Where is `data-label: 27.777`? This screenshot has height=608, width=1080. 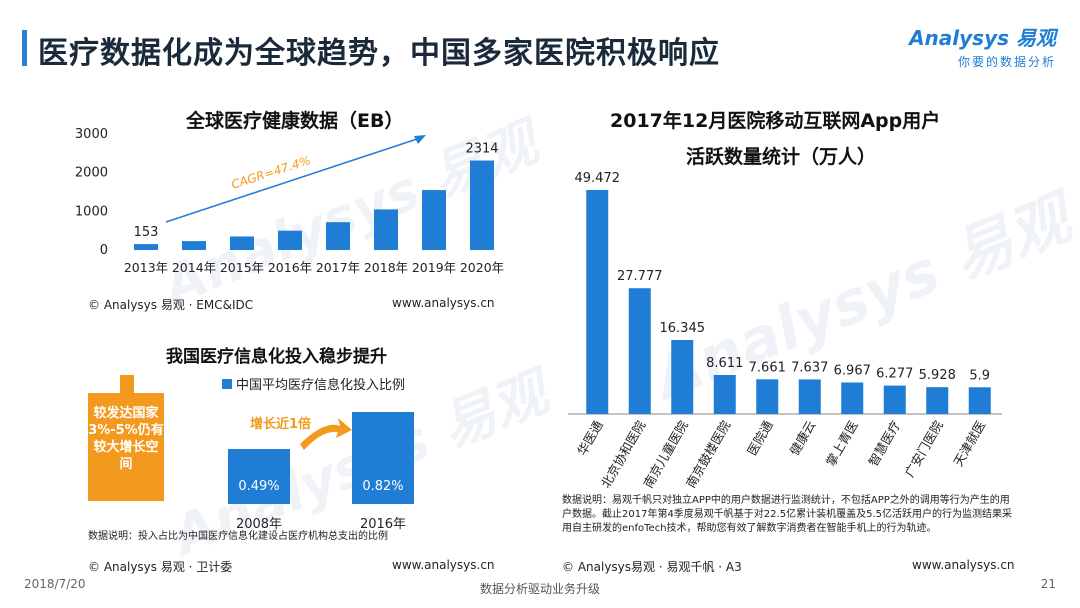 data-label: 27.777 is located at coordinates (640, 276).